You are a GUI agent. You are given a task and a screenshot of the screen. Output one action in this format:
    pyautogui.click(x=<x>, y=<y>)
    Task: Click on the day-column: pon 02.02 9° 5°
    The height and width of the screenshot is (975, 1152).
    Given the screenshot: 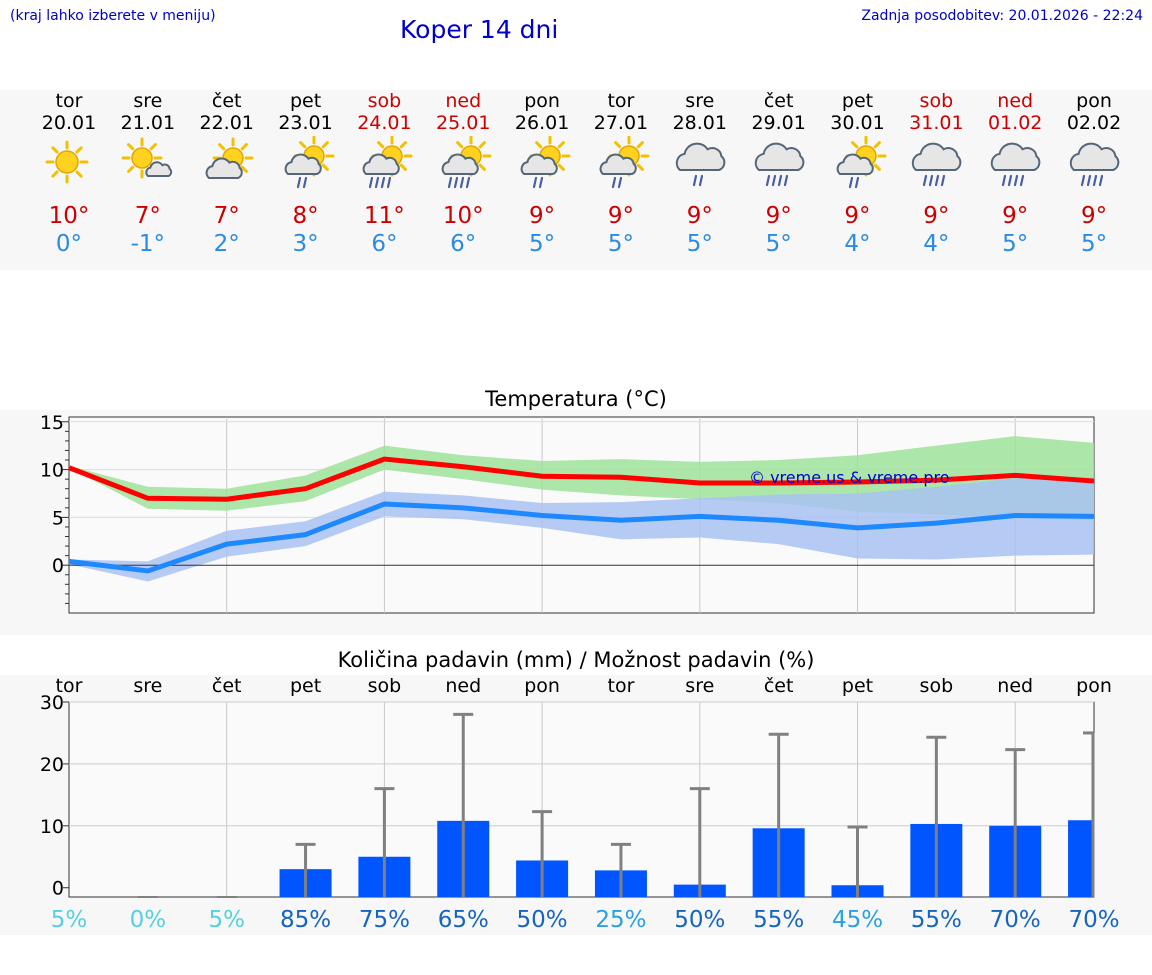 What is the action you would take?
    pyautogui.click(x=1094, y=174)
    